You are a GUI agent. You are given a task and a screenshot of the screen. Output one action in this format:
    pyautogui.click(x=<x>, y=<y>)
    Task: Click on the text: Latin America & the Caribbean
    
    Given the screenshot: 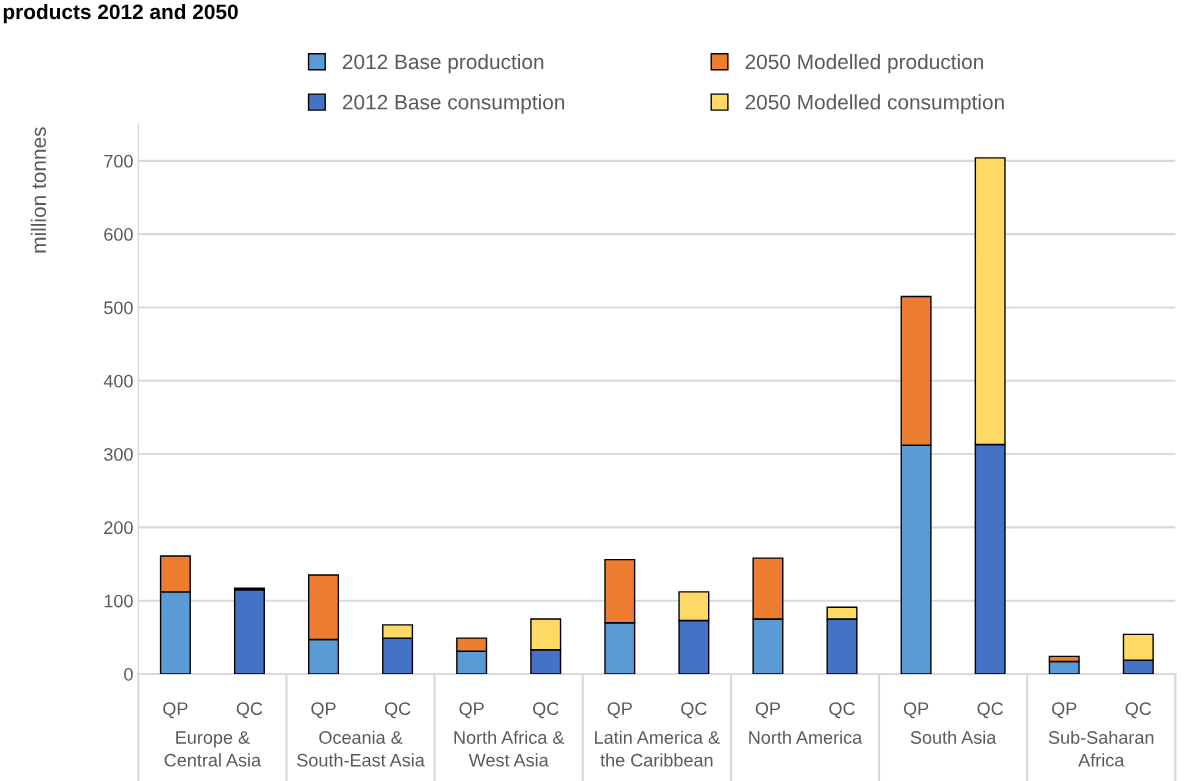 What is the action you would take?
    pyautogui.click(x=657, y=748)
    